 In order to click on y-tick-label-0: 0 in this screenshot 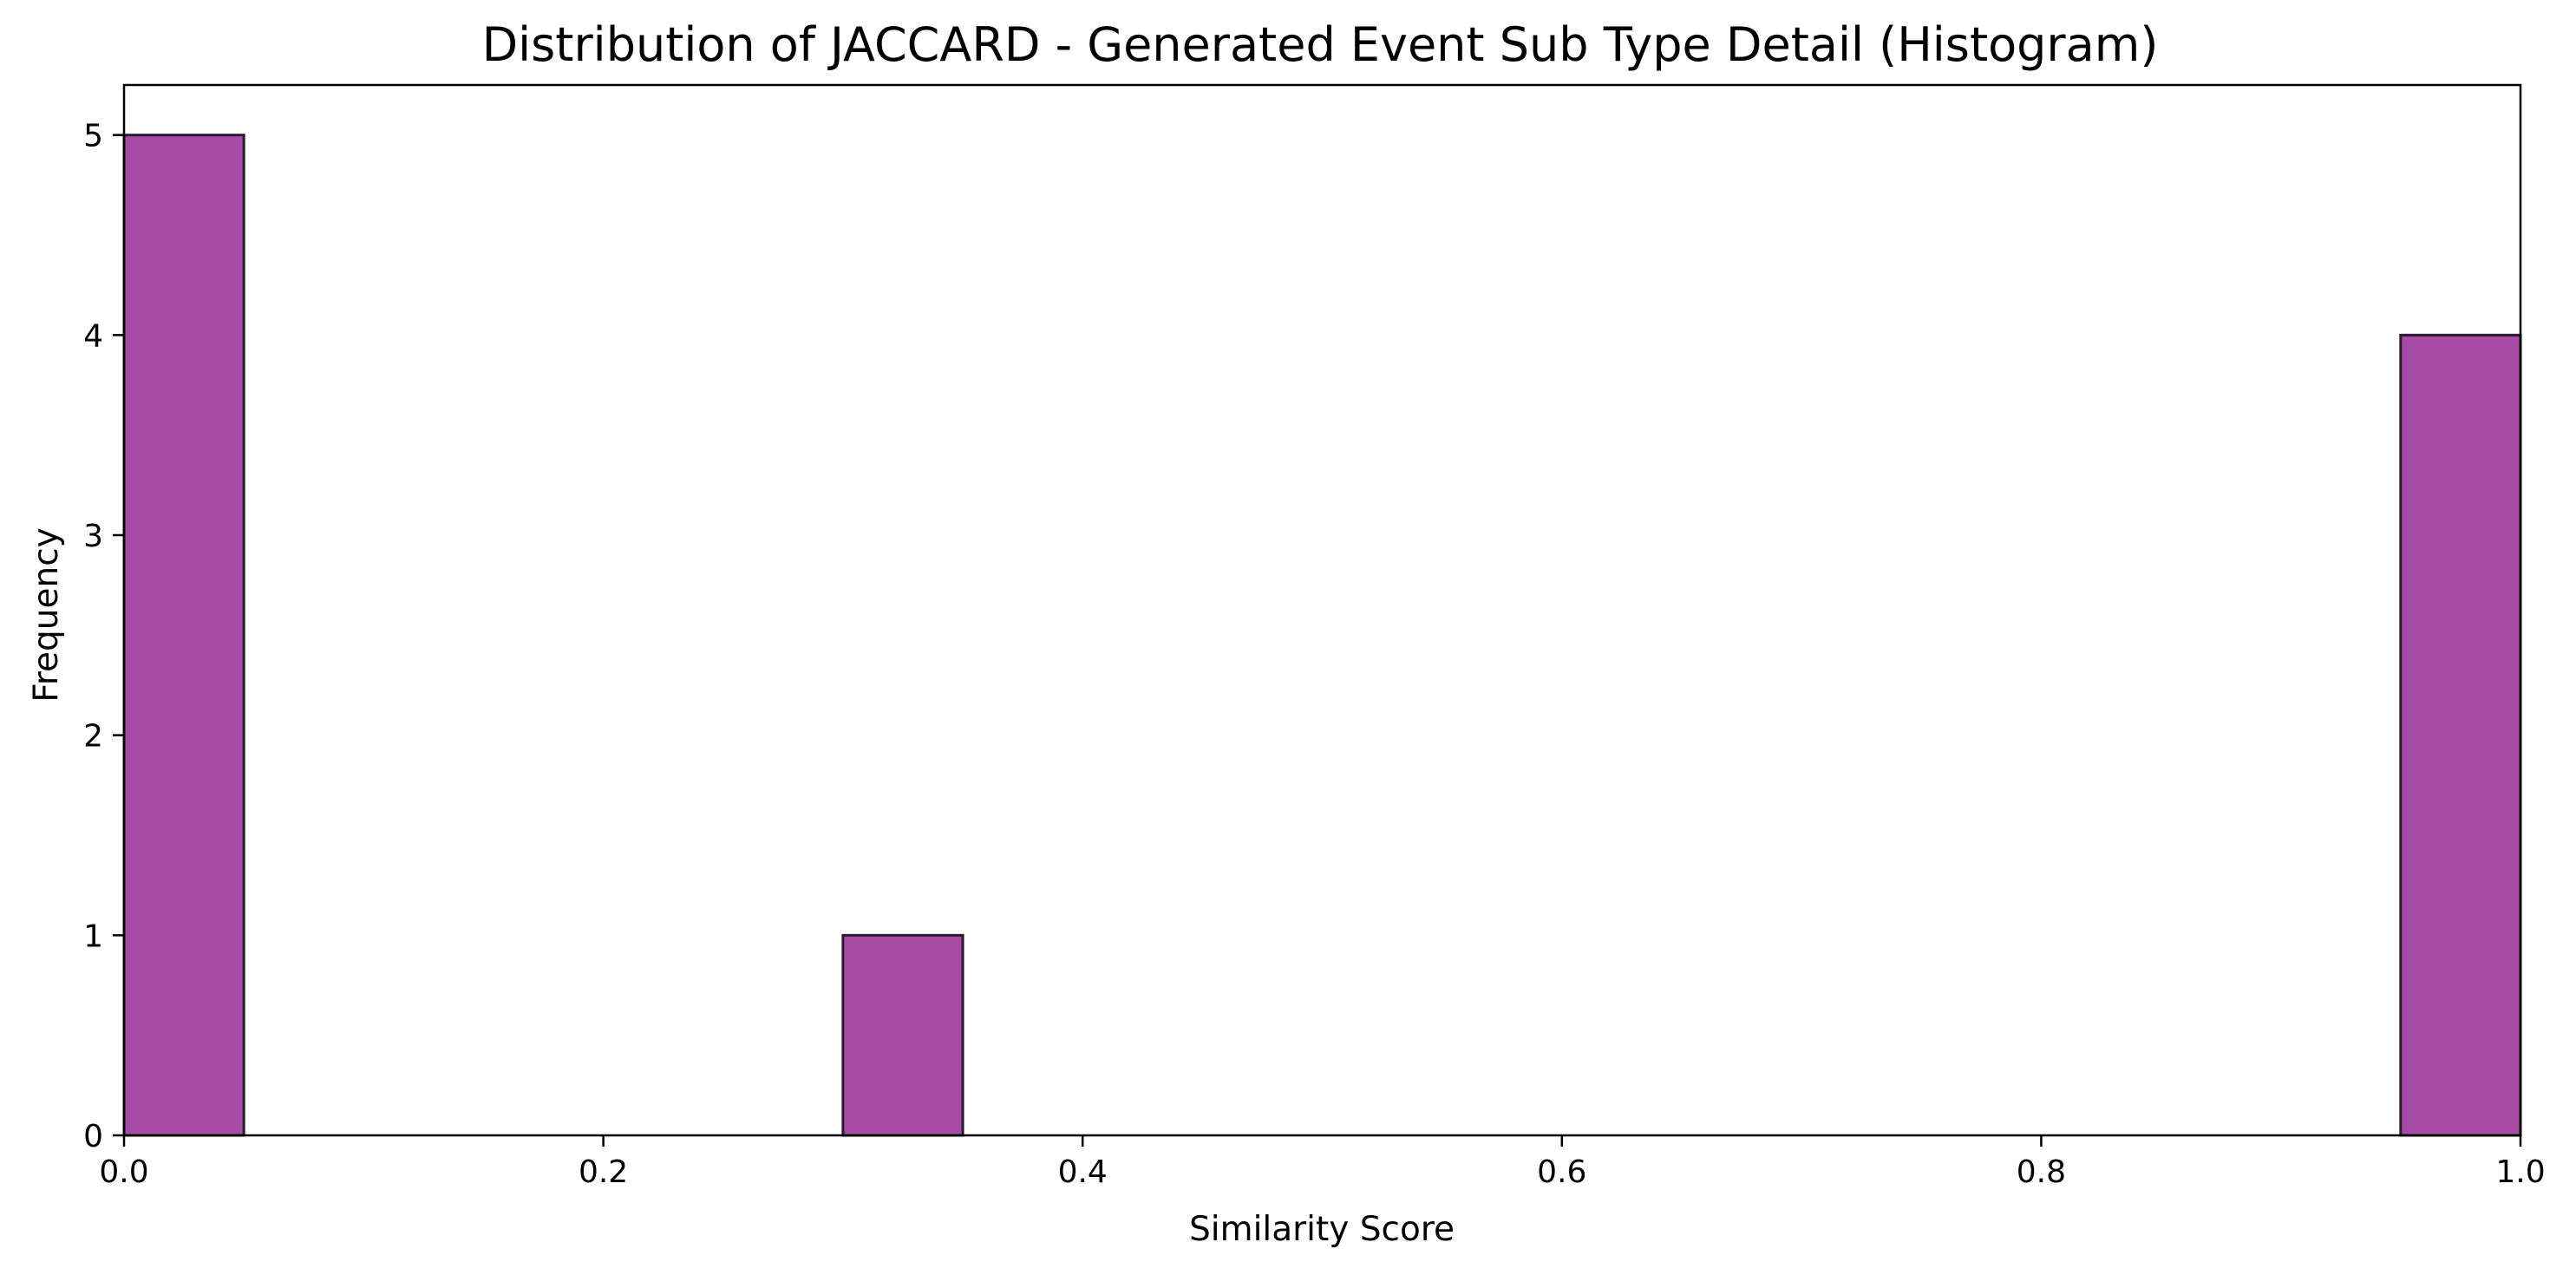, I will do `click(93, 1136)`.